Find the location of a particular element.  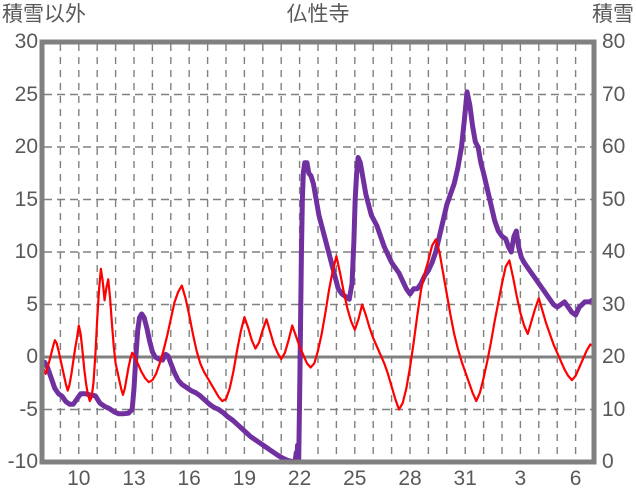

right-axis-title: 積雪 is located at coordinates (613, 14).